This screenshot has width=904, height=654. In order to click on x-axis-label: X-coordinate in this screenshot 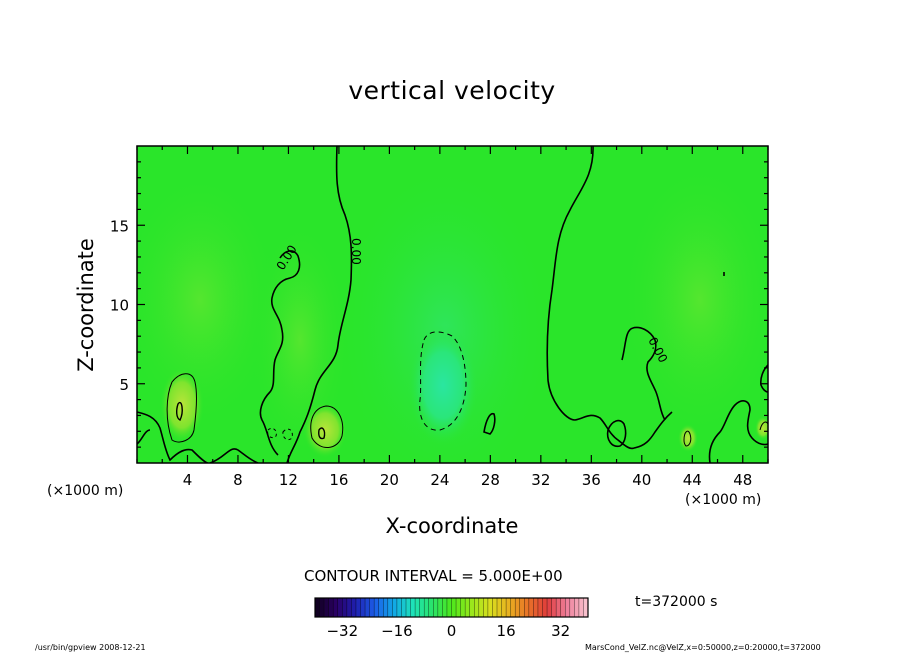, I will do `click(452, 526)`.